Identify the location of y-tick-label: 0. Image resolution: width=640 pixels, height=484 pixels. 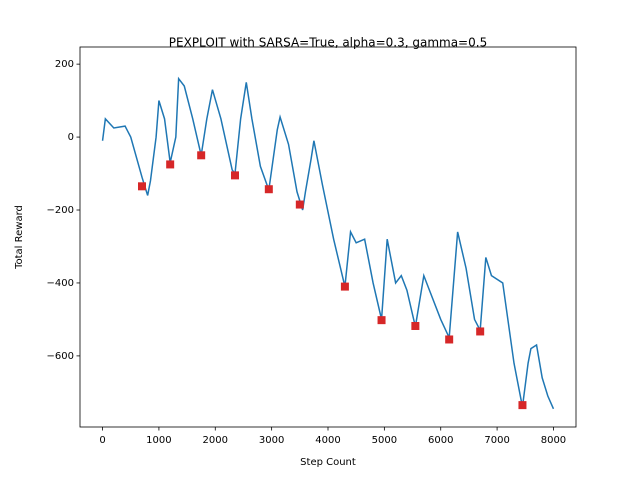
(71, 137).